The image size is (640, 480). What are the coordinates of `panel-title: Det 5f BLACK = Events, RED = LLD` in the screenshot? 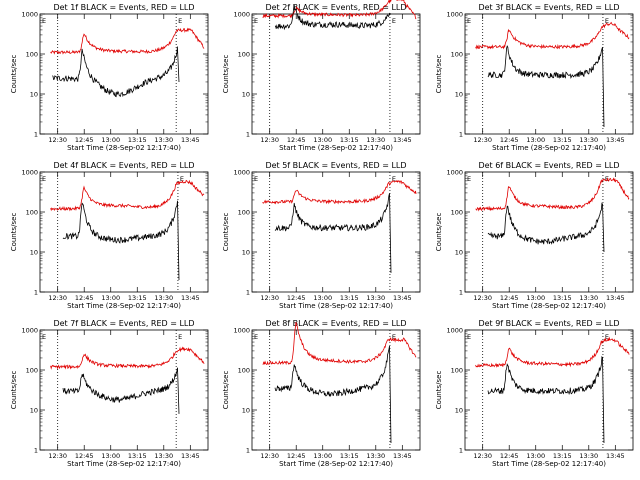 It's located at (335, 165).